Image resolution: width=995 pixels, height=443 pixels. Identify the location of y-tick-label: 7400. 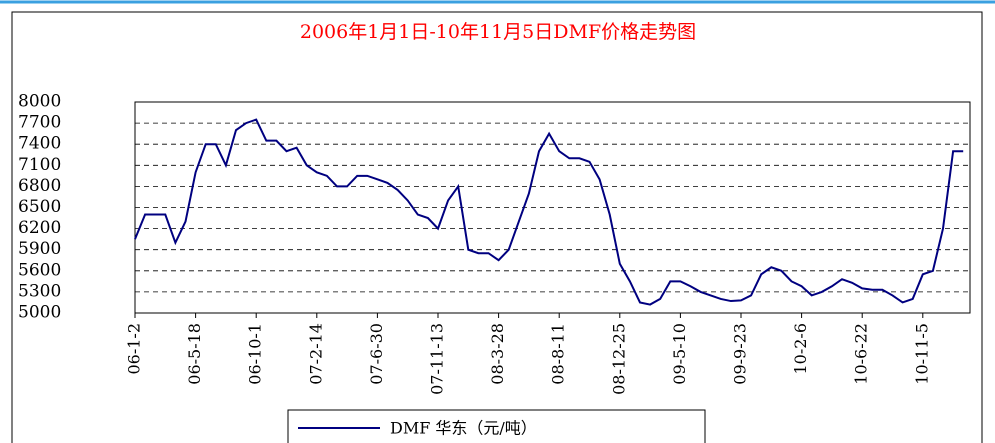
(39, 144).